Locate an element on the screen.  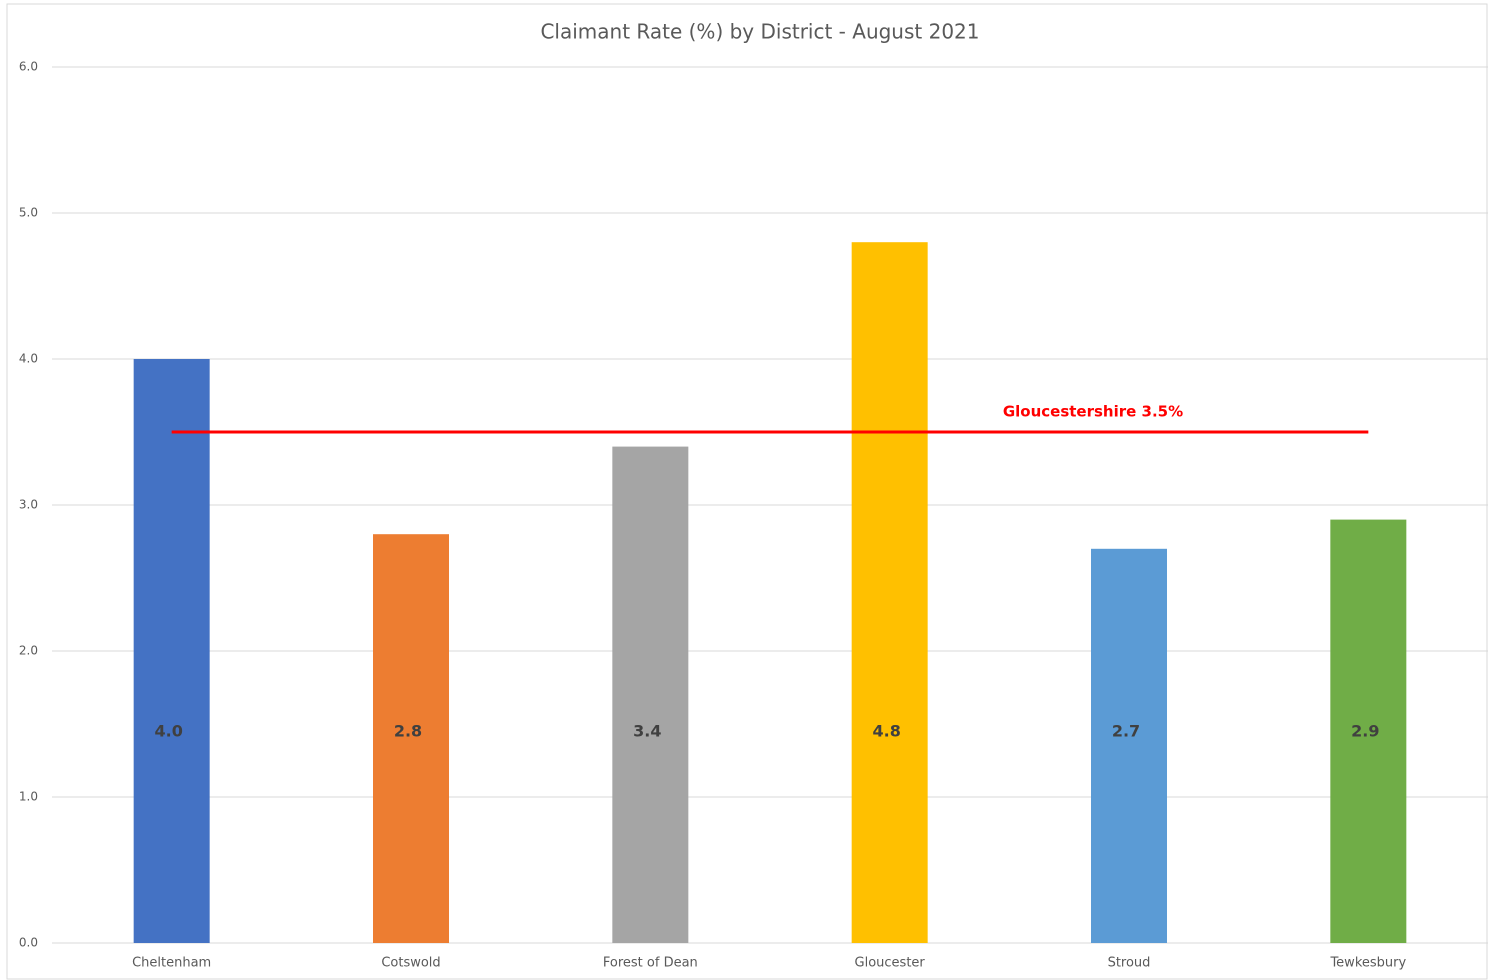
x-tick-label: Gloucester is located at coordinates (890, 963).